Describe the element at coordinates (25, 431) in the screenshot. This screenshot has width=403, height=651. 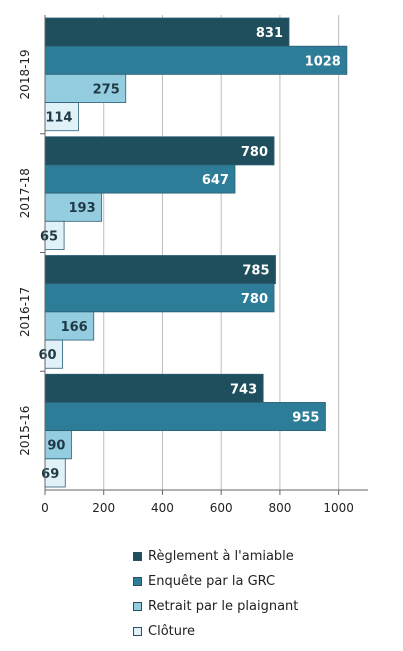
I see `category-label: 2015-16` at that location.